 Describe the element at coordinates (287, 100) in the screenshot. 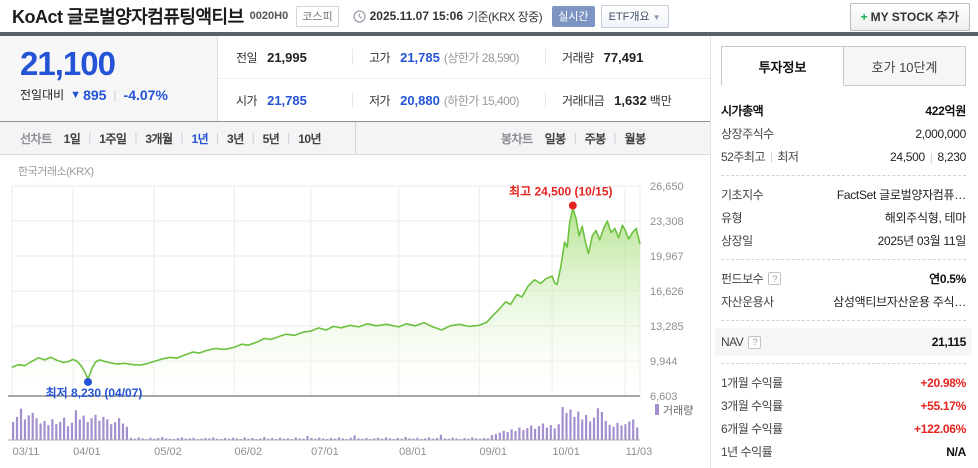

I see `open-value: 21,785` at that location.